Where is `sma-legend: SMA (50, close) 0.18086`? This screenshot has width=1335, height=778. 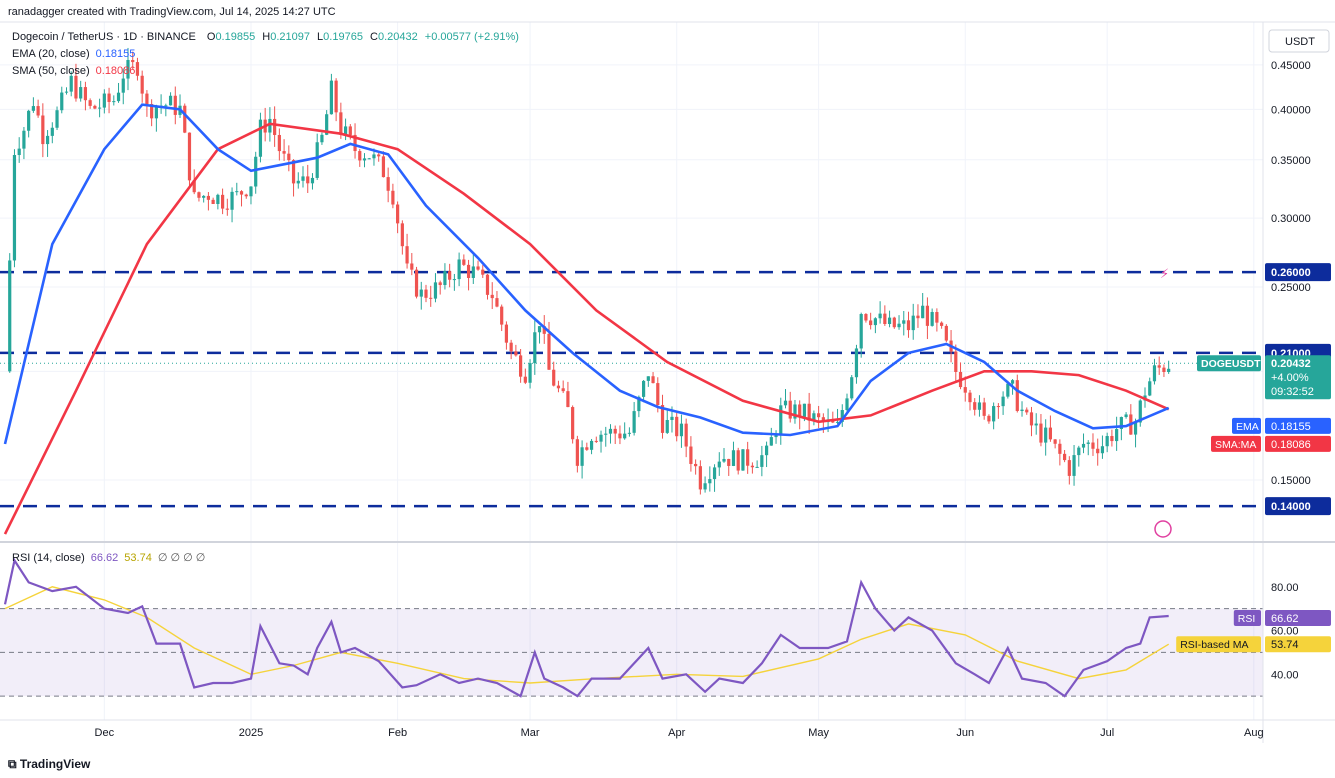 sma-legend: SMA (50, close) 0.18086 is located at coordinates (73, 71).